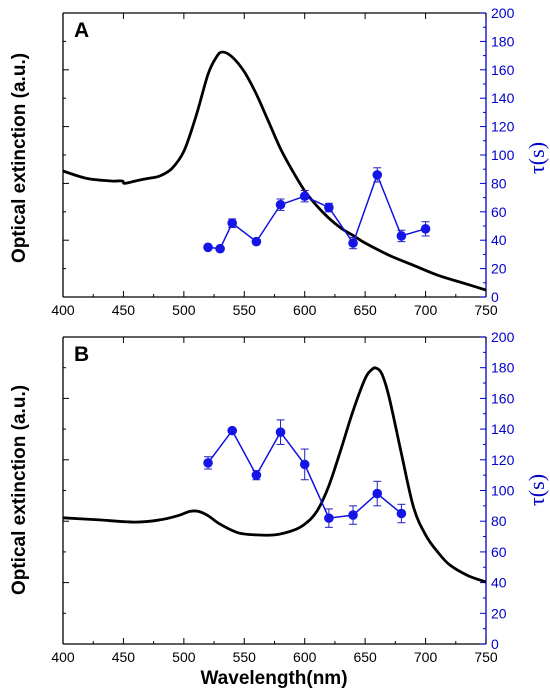 This screenshot has width=550, height=695. Describe the element at coordinates (19, 158) in the screenshot. I see `y-axis-title-left-top: Optical extinction (a.u.)` at that location.